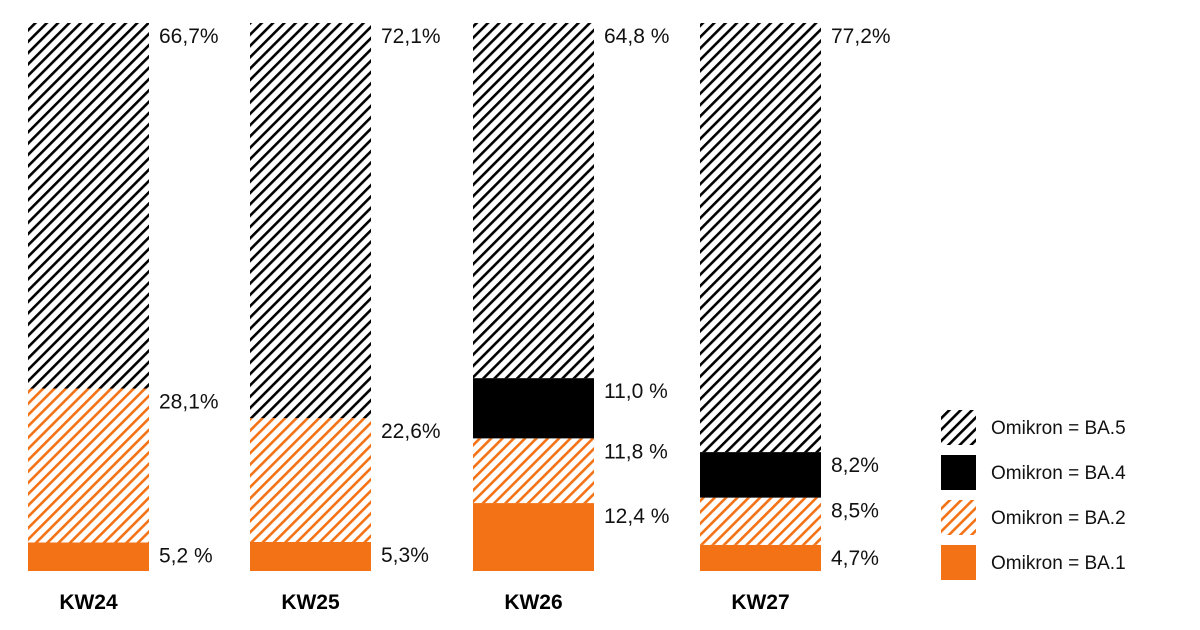 This screenshot has width=1200, height=630. I want to click on legend-swatch-ba2, so click(958, 517).